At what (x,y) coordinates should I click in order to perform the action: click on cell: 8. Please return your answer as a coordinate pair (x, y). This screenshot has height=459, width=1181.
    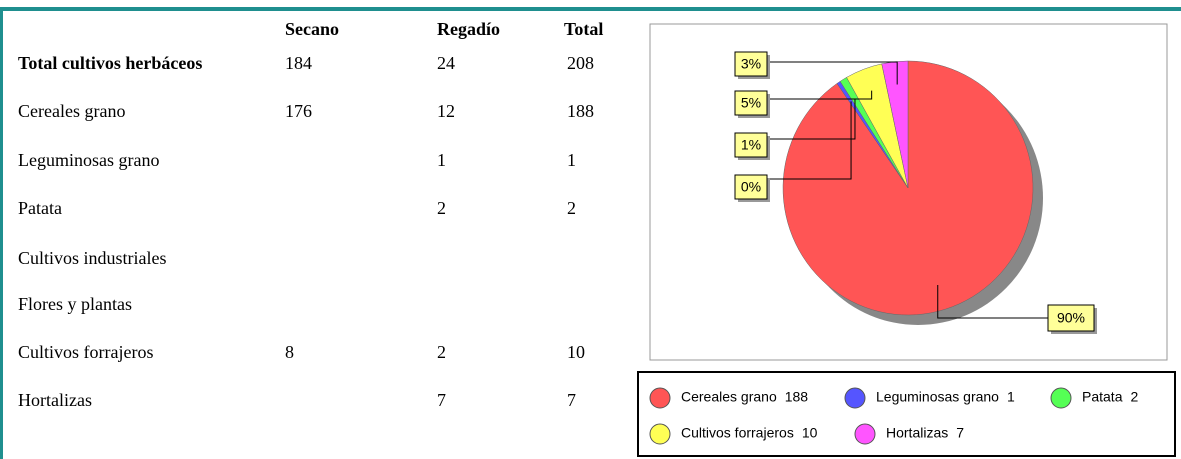
    Looking at the image, I should click on (289, 352).